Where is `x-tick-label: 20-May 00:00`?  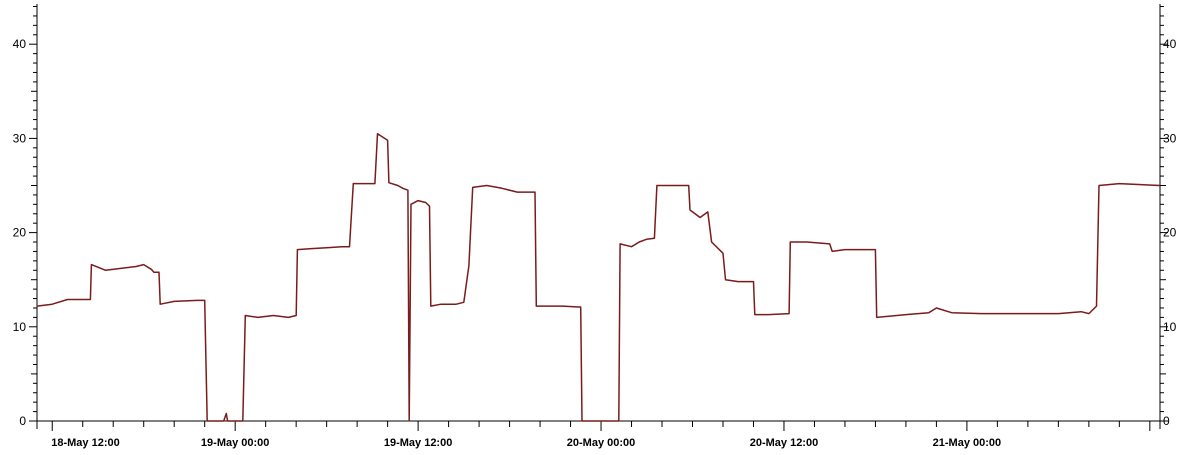
x-tick-label: 20-May 00:00 is located at coordinates (601, 443).